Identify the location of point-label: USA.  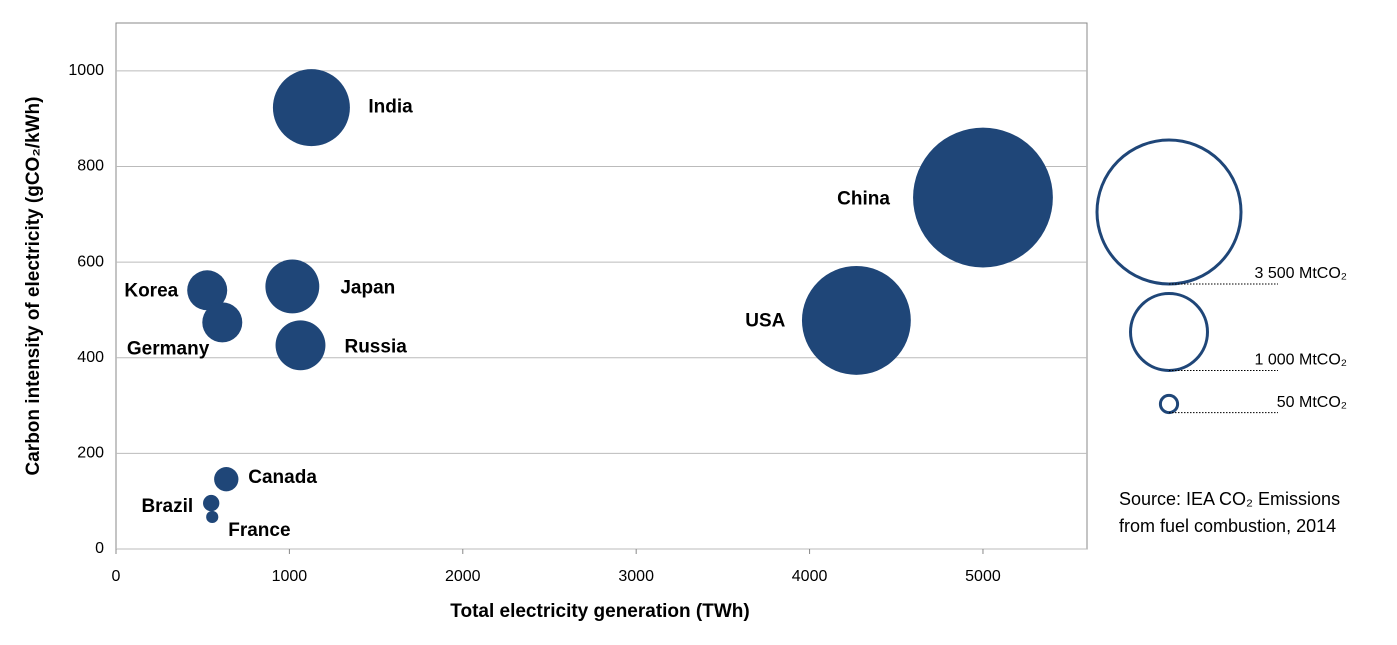
(765, 320).